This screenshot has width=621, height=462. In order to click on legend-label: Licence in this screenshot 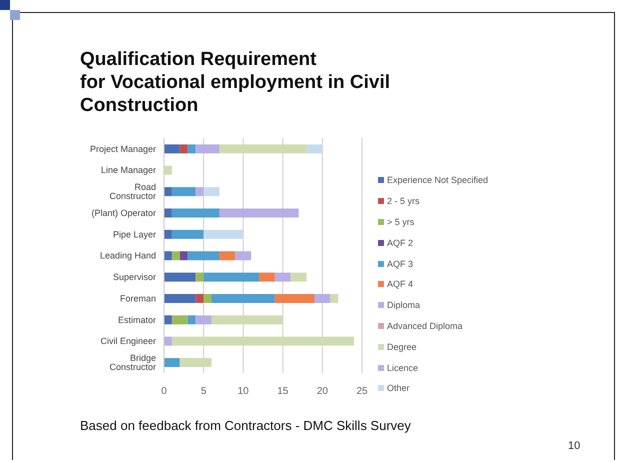, I will do `click(402, 367)`.